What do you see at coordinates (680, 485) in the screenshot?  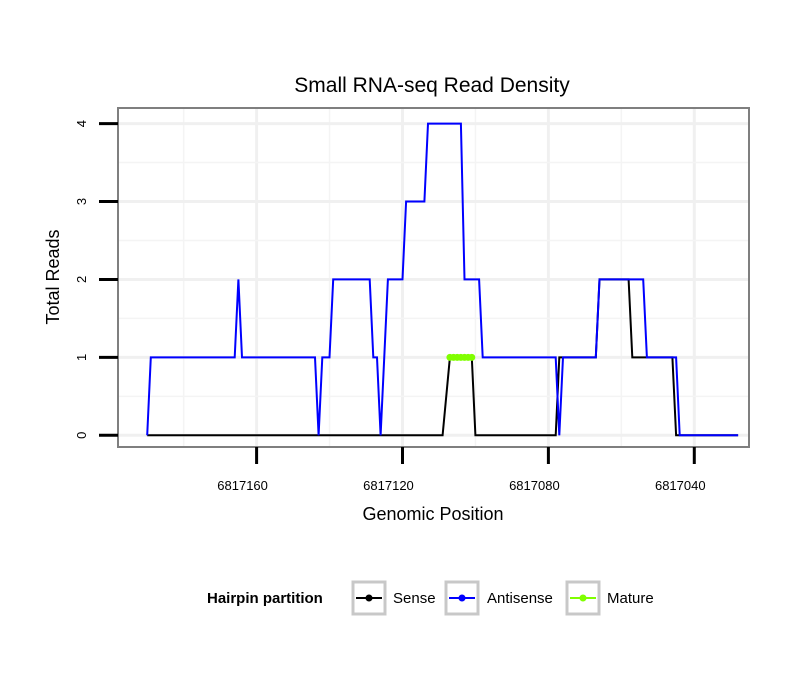 I see `x-tick-label: 6817040` at bounding box center [680, 485].